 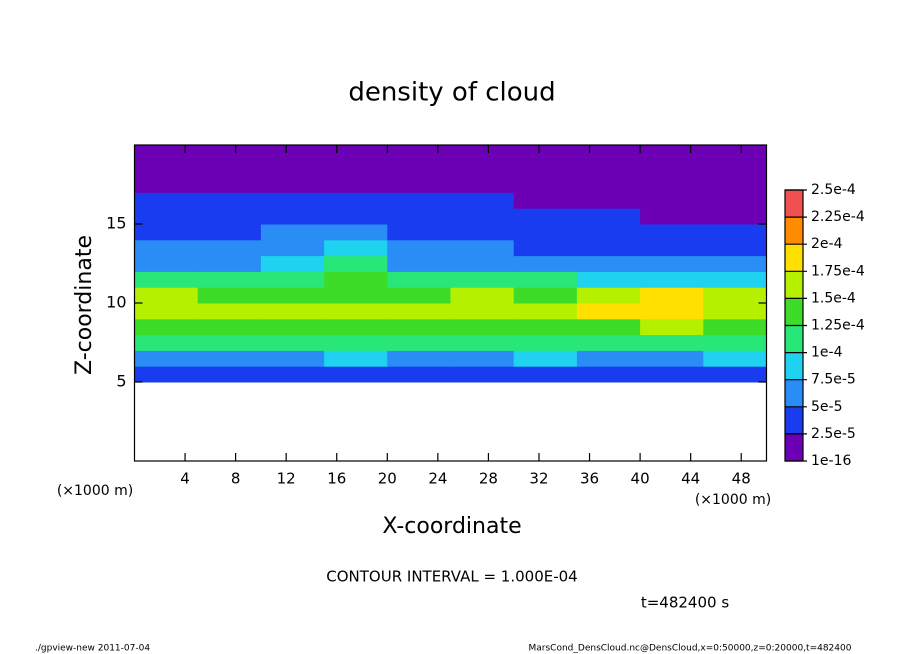 What do you see at coordinates (451, 93) in the screenshot?
I see `chart-title: density of cloud` at bounding box center [451, 93].